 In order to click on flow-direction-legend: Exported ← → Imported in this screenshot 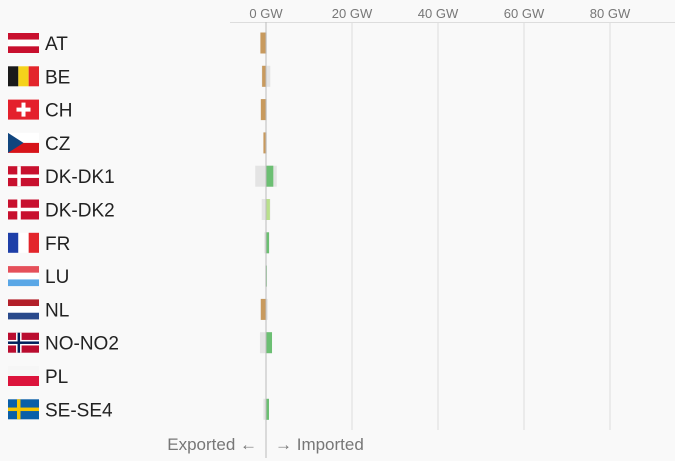, I will do `click(265, 444)`.